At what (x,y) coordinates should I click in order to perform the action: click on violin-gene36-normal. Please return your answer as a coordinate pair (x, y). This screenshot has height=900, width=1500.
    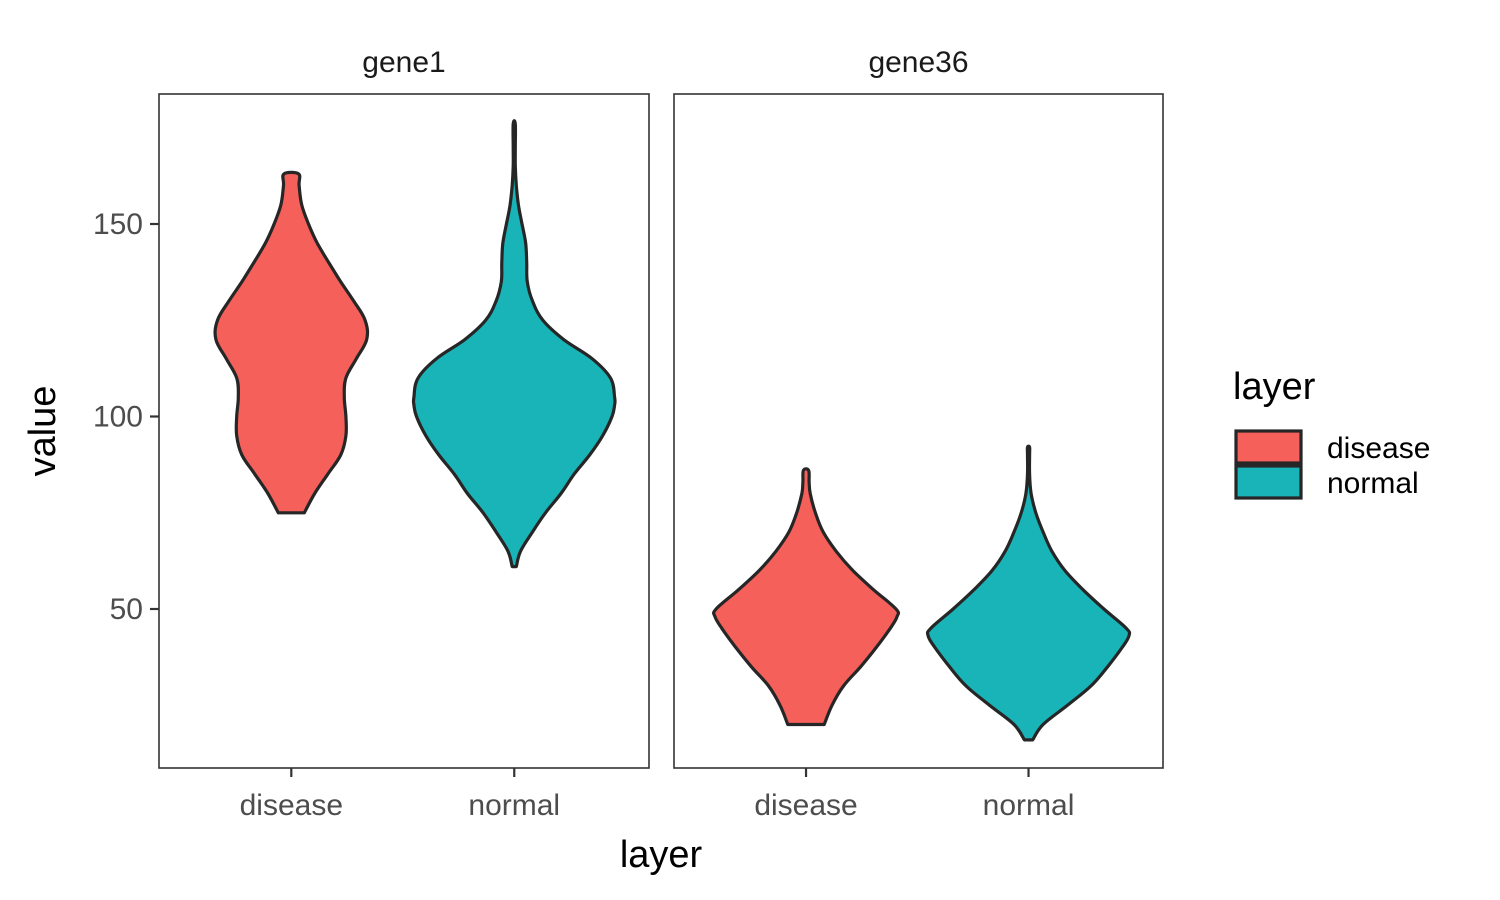
    Looking at the image, I should click on (1028, 593).